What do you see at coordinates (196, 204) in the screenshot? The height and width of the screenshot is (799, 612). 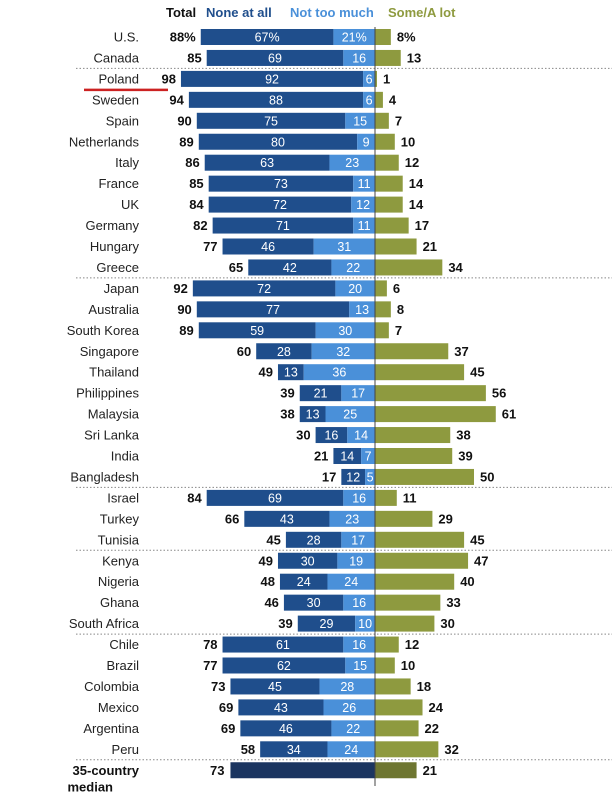 I see `label-total: 84` at bounding box center [196, 204].